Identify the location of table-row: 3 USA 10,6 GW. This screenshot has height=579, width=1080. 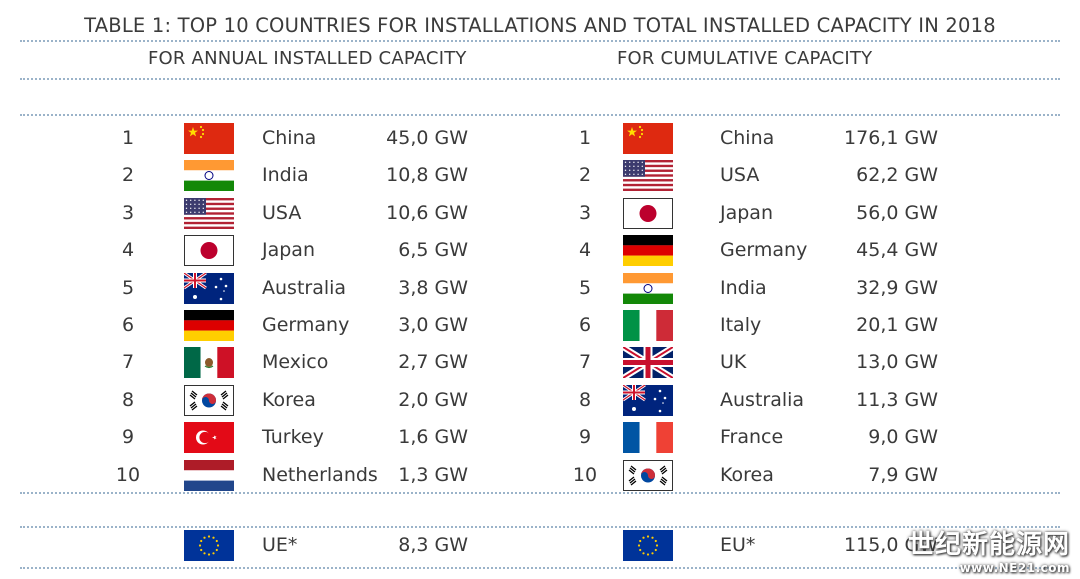
(540, 213).